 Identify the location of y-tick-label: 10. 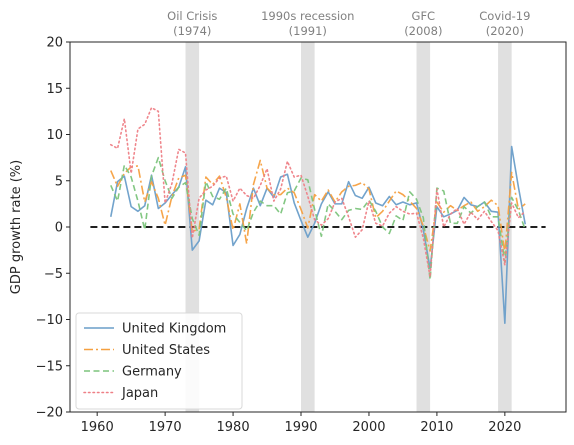
(54, 135).